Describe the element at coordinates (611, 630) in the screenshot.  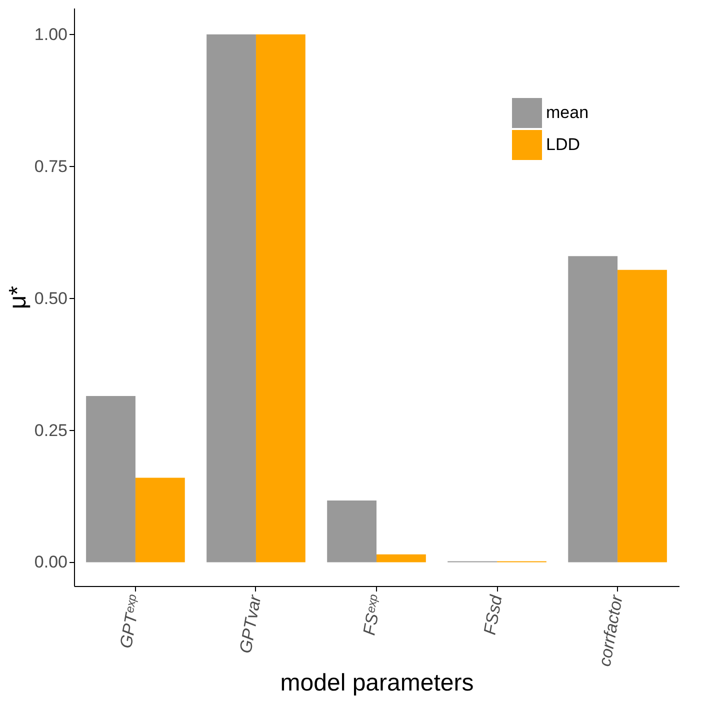
I see `x-tick-label: corrfactor` at that location.